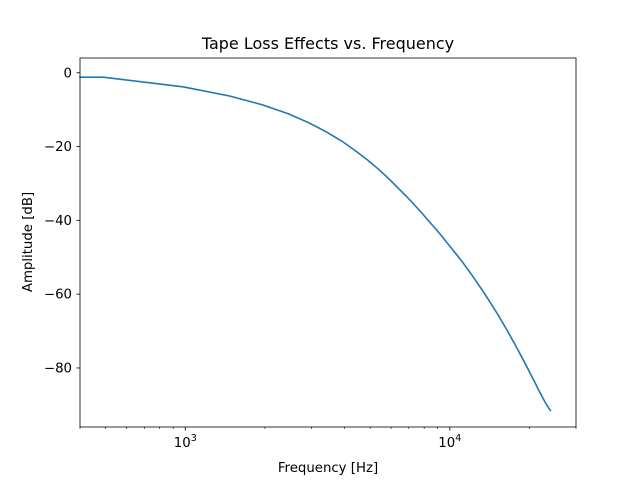  Describe the element at coordinates (328, 439) in the screenshot. I see `x-axis: 10³ 10⁴` at that location.